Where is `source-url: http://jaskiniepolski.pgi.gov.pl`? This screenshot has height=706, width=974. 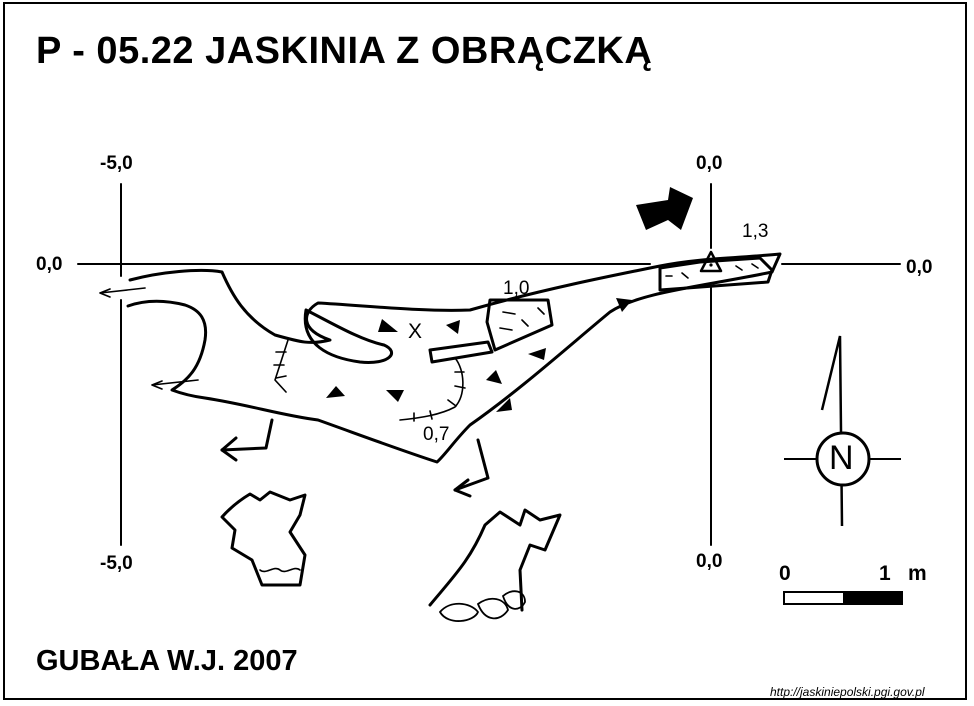
source-url: http://jaskiniepolski.pgi.gov.pl is located at coordinates (847, 692).